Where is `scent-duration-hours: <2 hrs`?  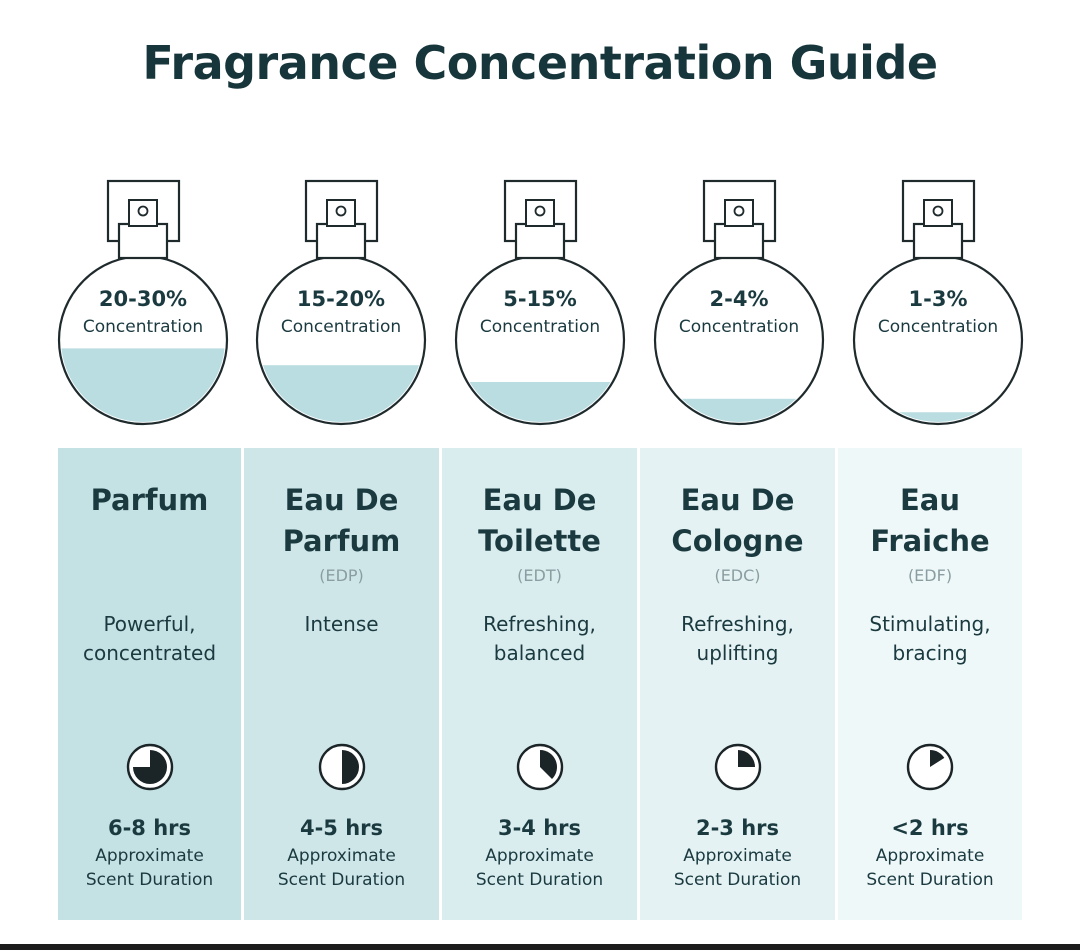 scent-duration-hours: <2 hrs is located at coordinates (930, 828).